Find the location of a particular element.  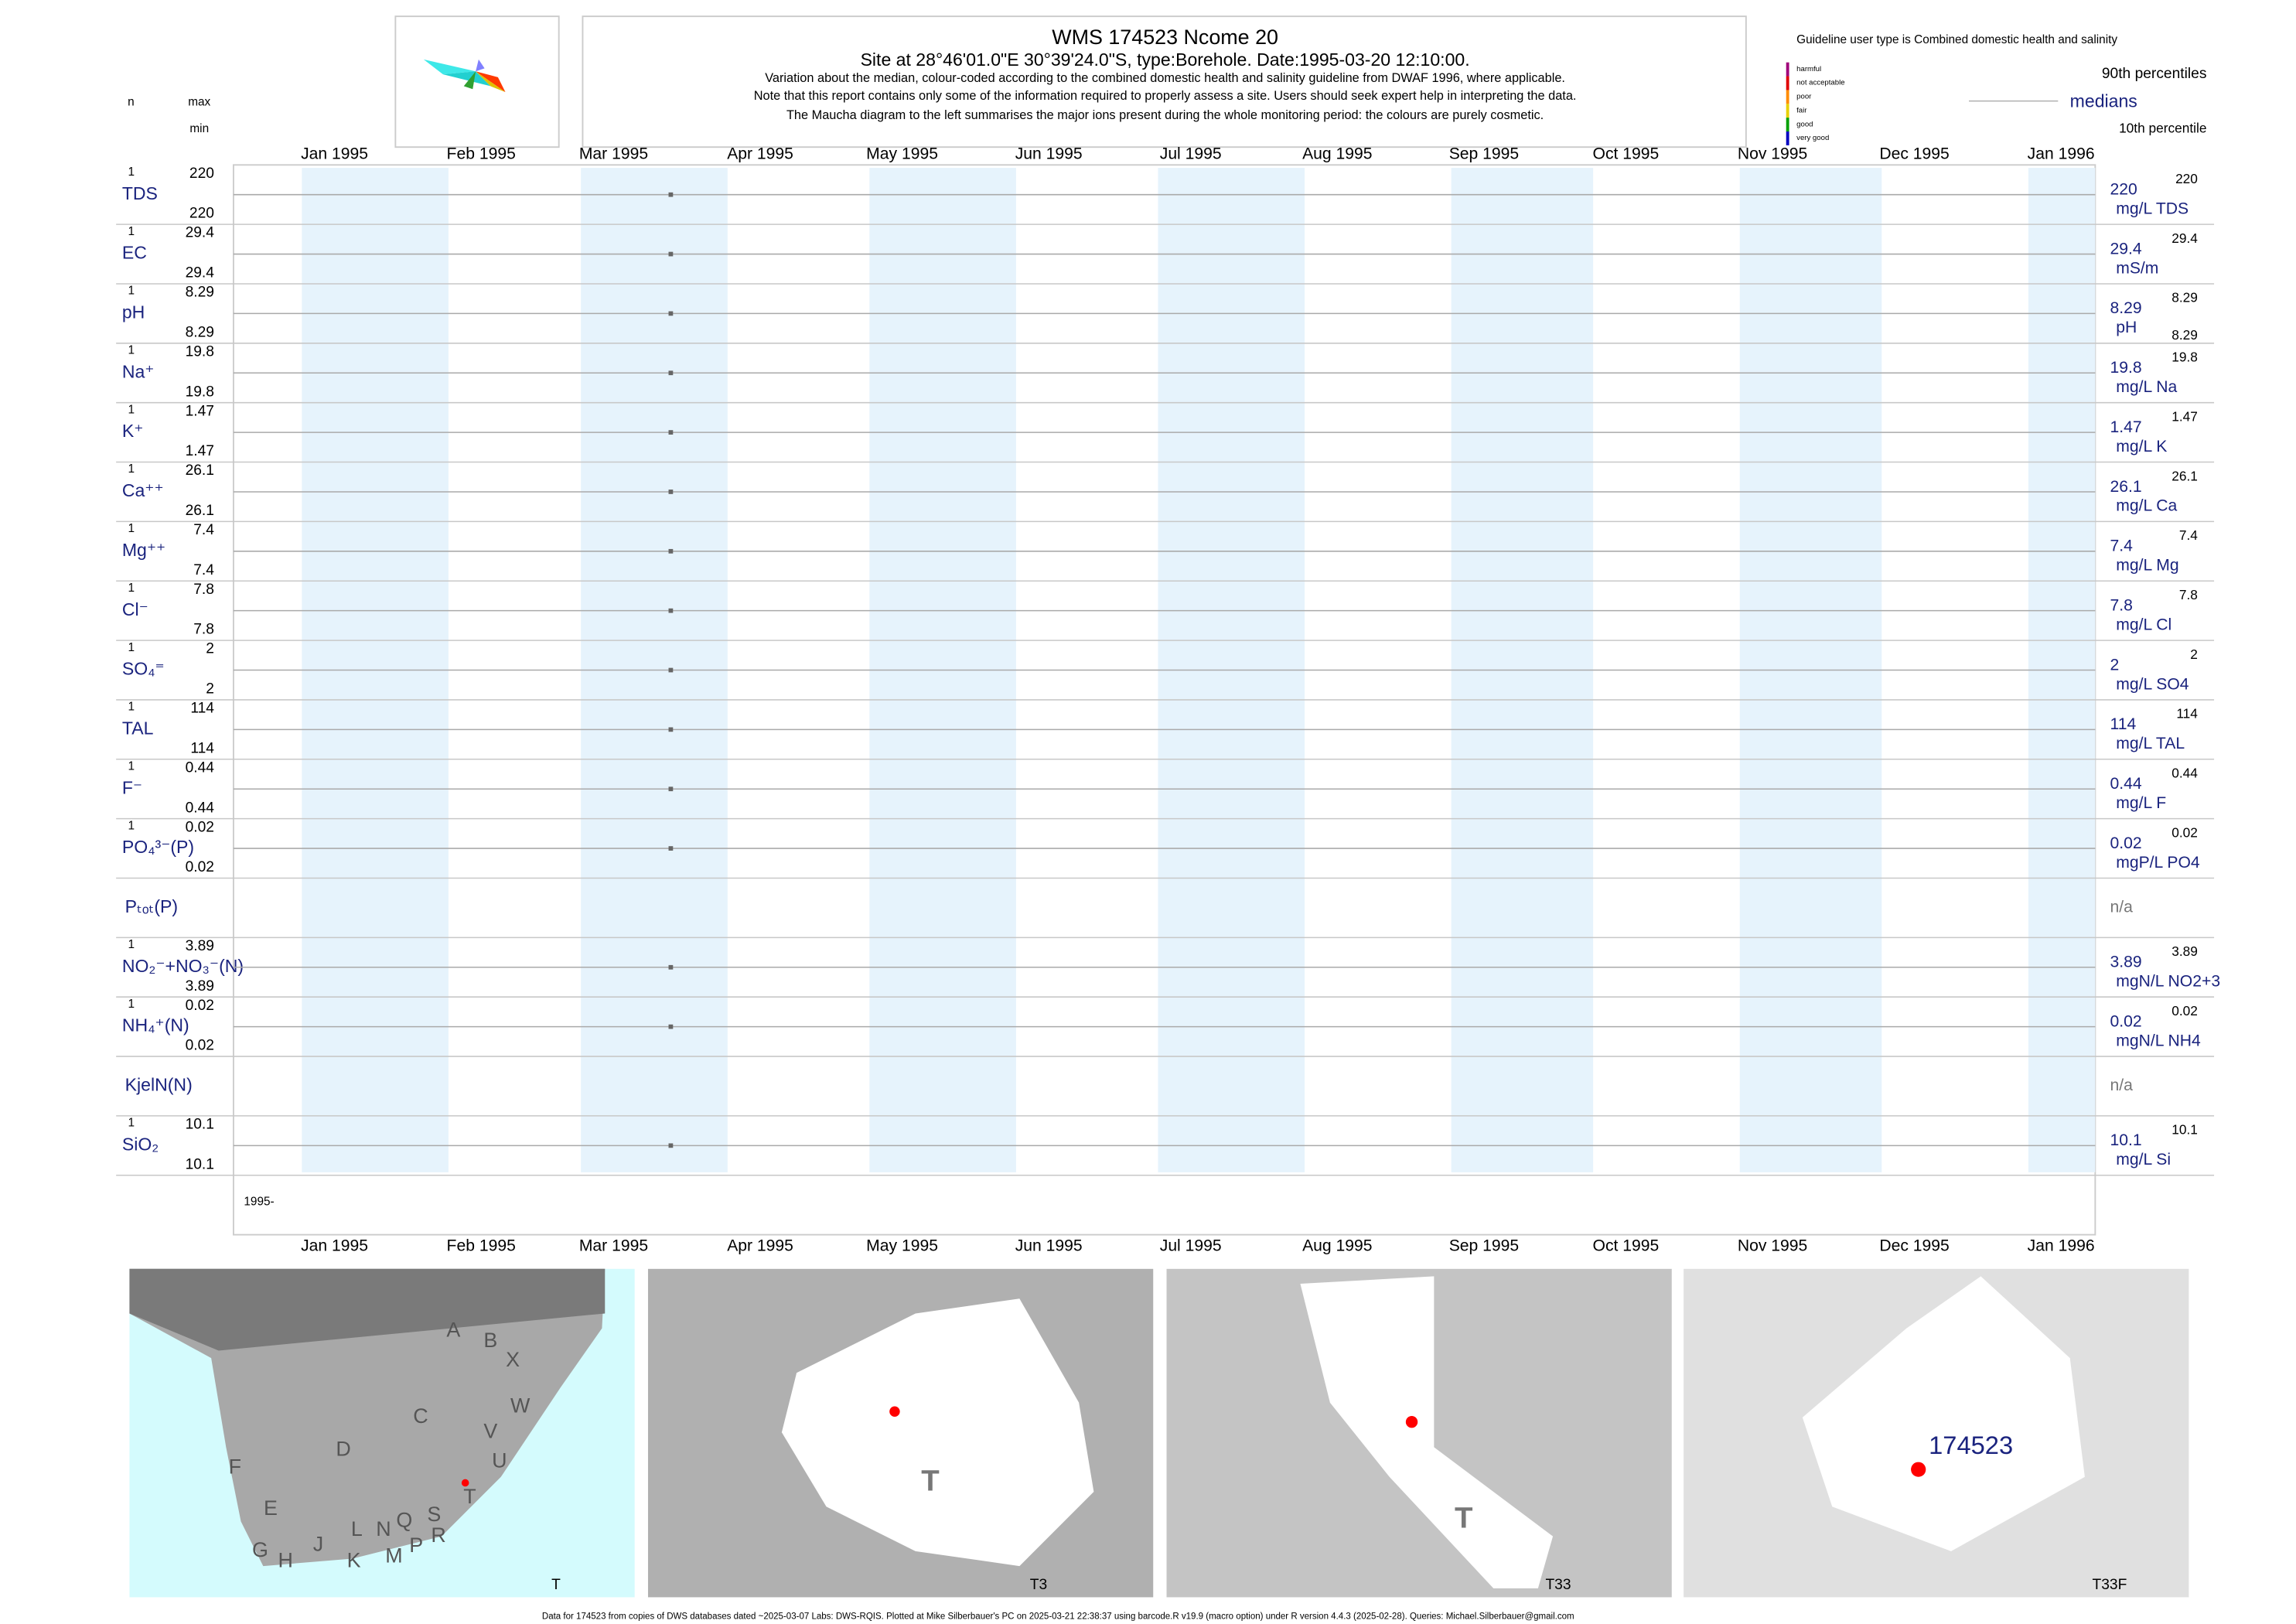

max-value: 26.1 is located at coordinates (200, 470).